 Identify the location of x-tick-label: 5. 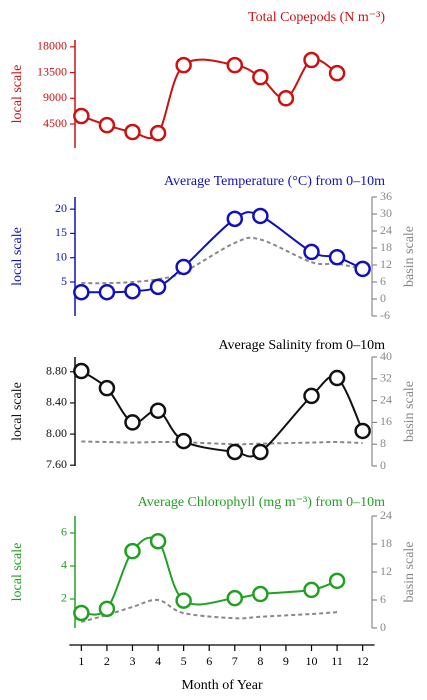
(184, 661).